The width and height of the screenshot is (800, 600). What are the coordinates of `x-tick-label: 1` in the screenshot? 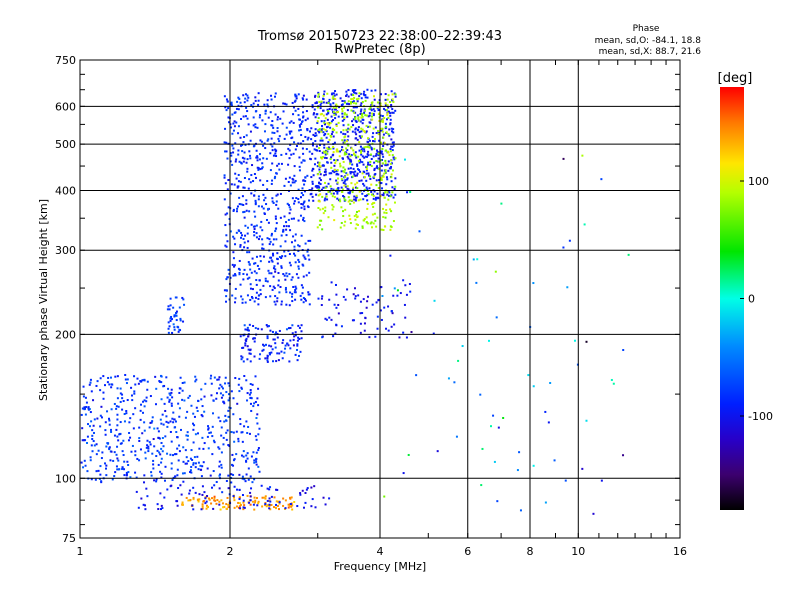 It's located at (80, 551).